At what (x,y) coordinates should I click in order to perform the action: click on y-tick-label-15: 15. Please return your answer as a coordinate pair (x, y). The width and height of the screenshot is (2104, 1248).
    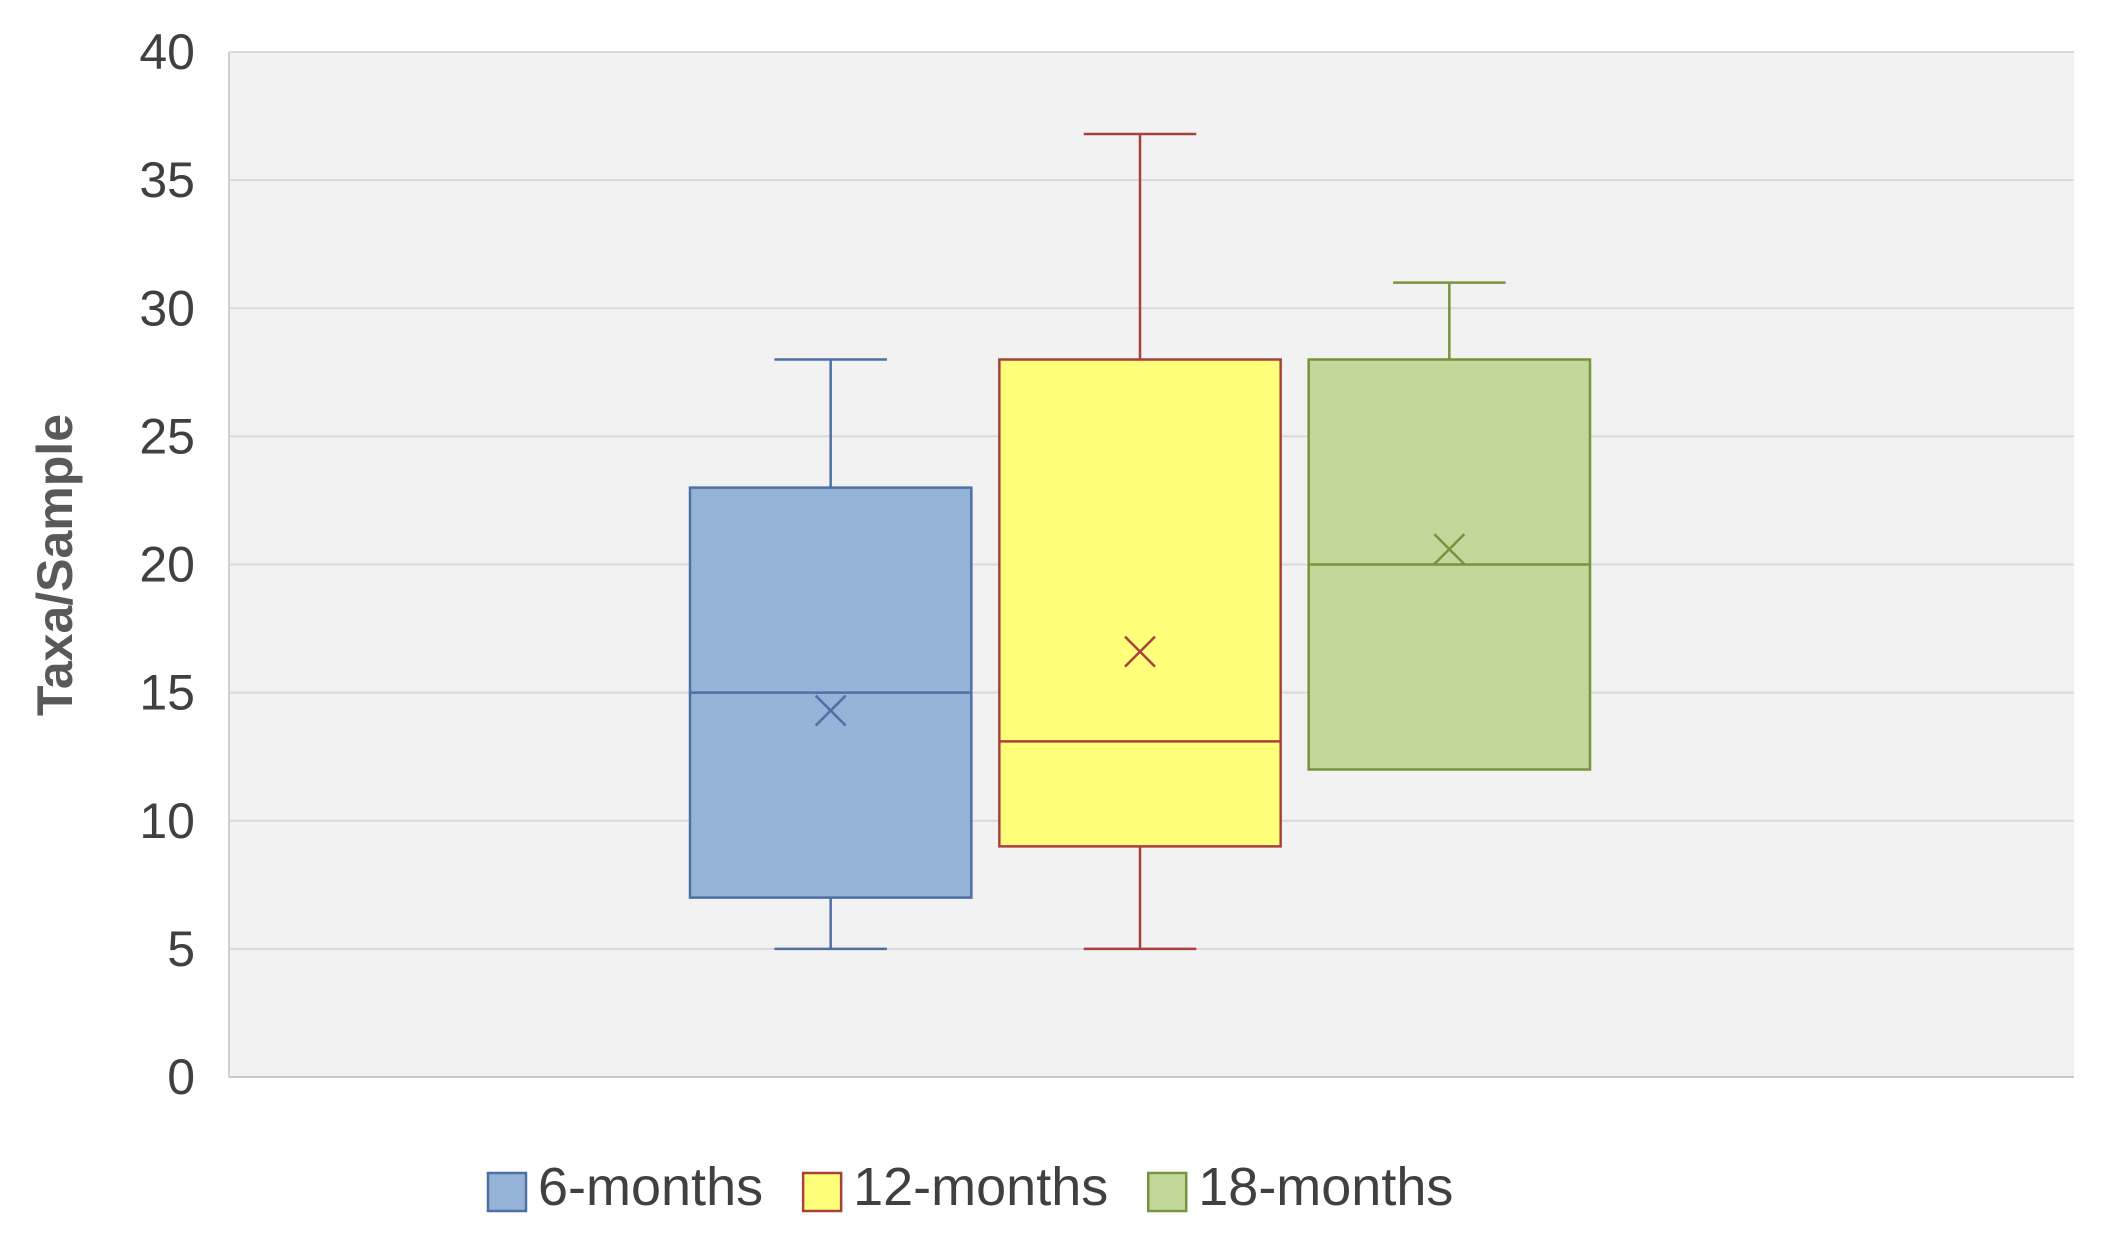
    Looking at the image, I should click on (167, 693).